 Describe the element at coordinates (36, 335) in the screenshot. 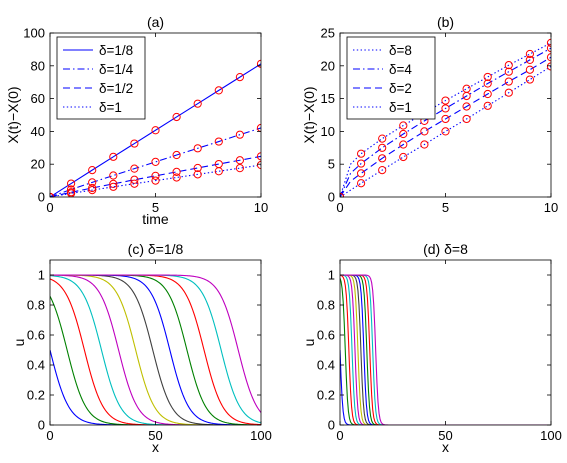

I see `y-tick-label: 0.6` at that location.